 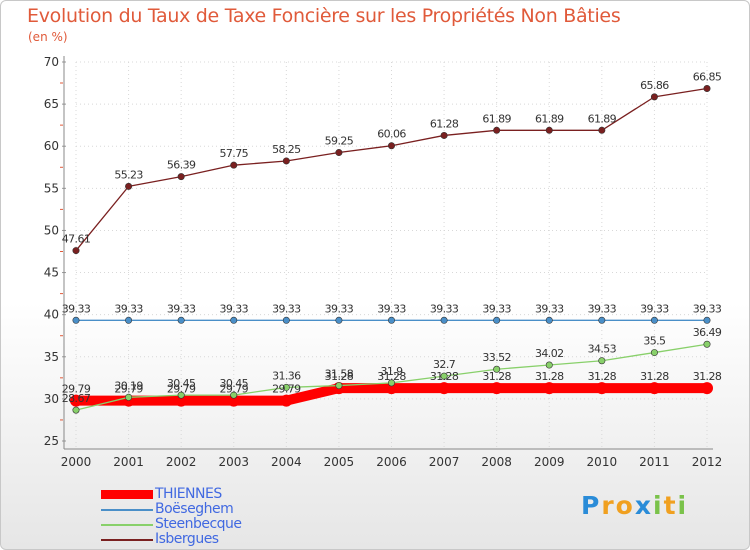 I want to click on legend-label: Isbergues, so click(x=187, y=539).